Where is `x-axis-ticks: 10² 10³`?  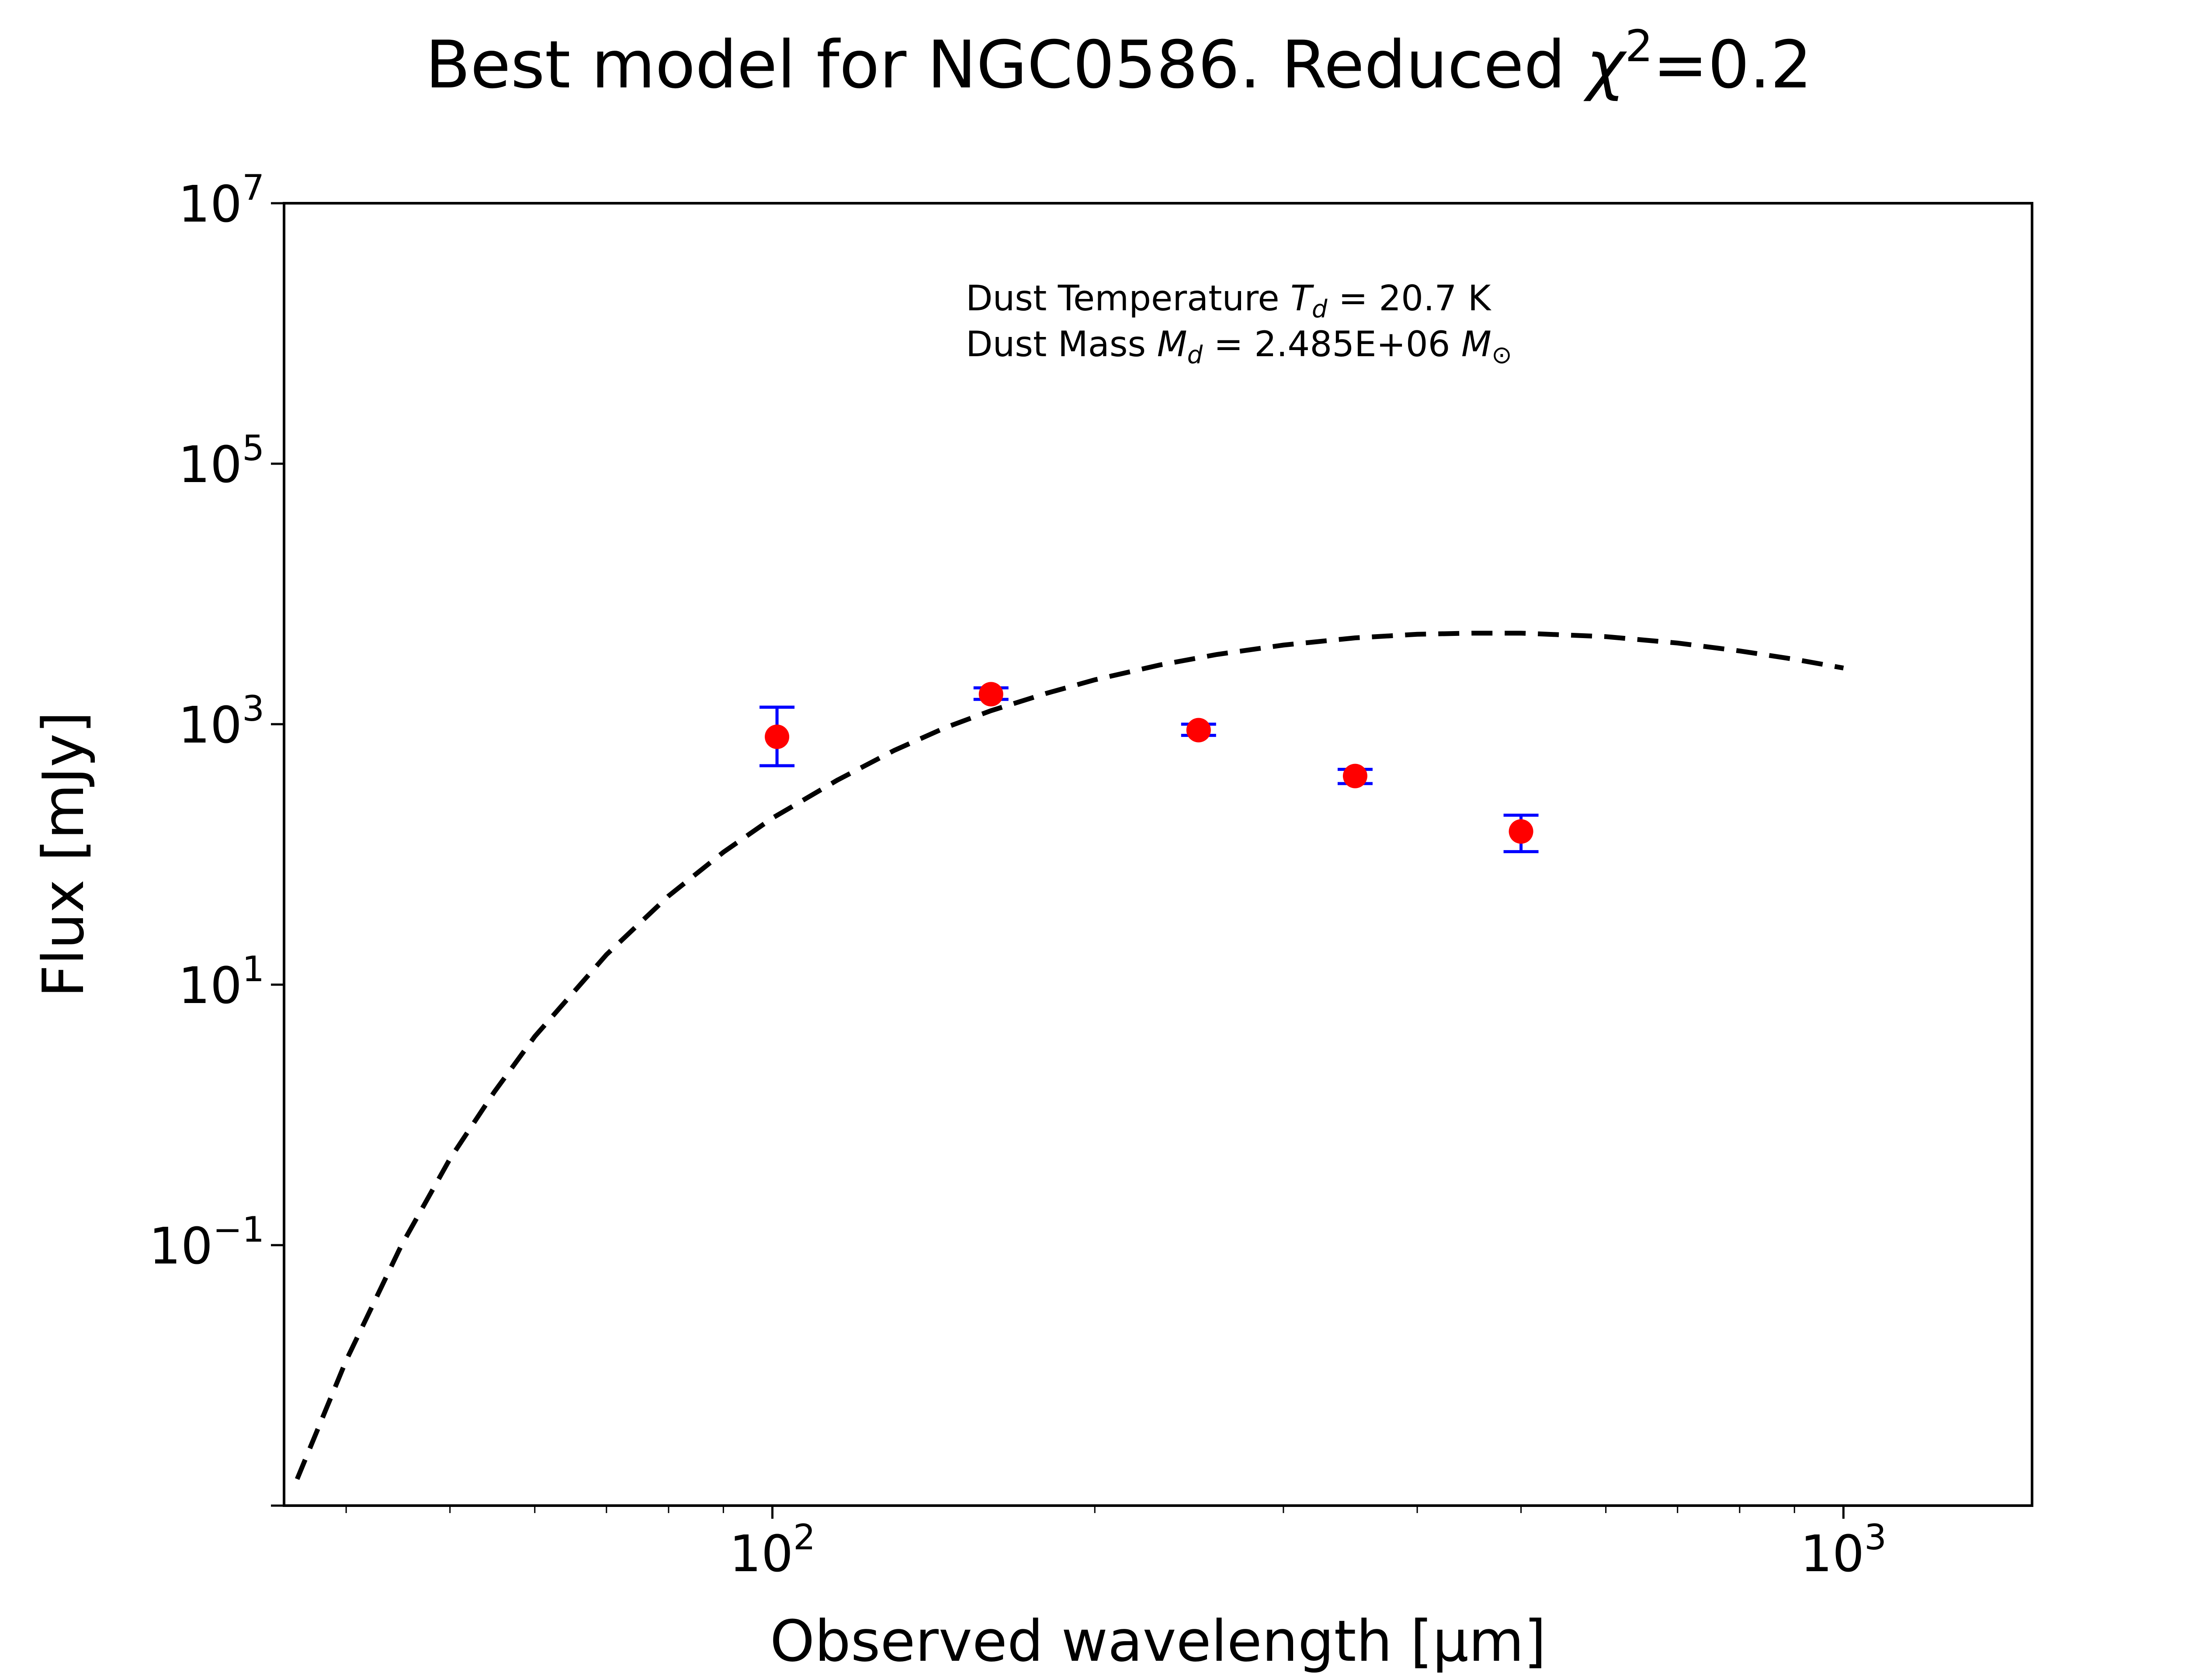
x-axis-ticks: 10² 10³ is located at coordinates (1116, 1544).